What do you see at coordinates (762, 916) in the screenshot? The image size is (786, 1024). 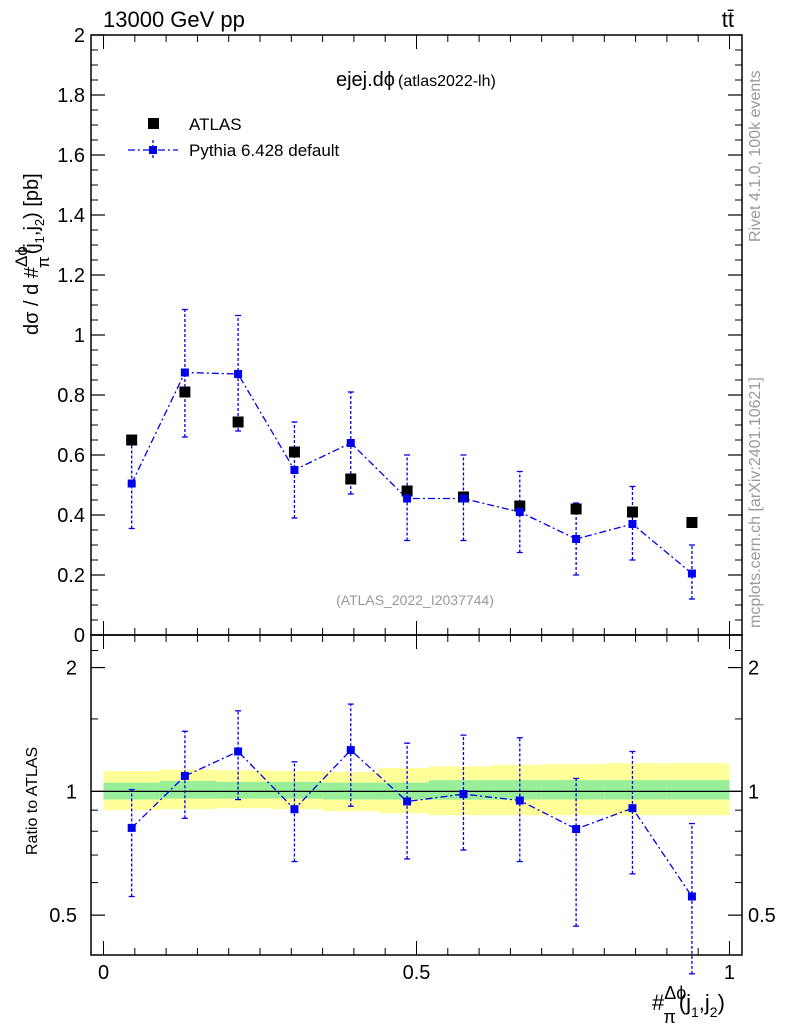 I see `ratio-y-tick-label-right: 0.5` at bounding box center [762, 916].